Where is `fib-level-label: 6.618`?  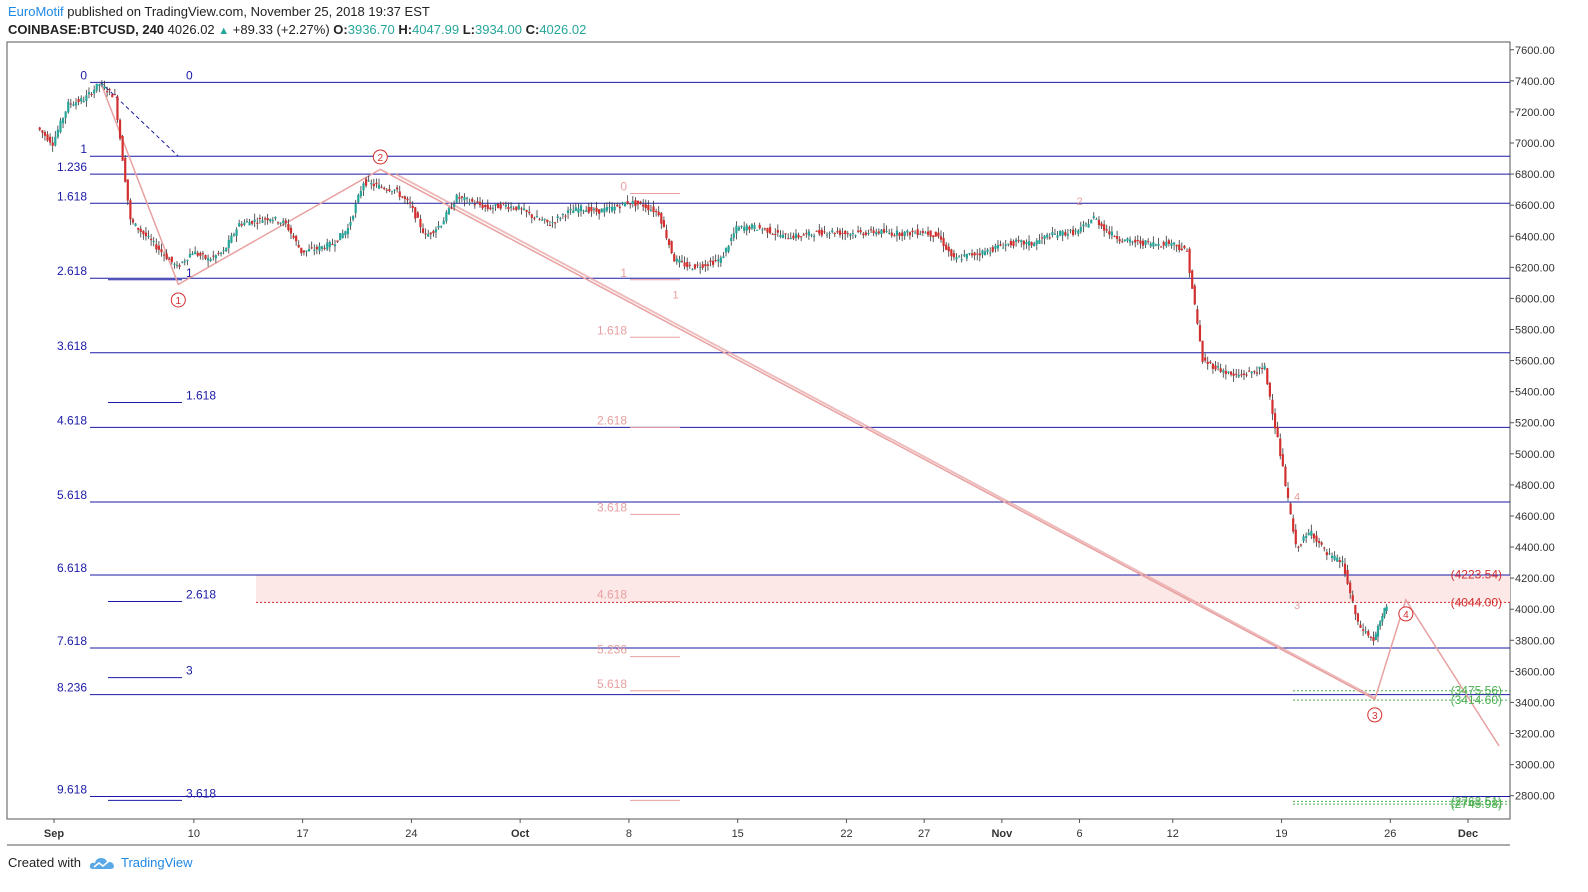 fib-level-label: 6.618 is located at coordinates (72, 568).